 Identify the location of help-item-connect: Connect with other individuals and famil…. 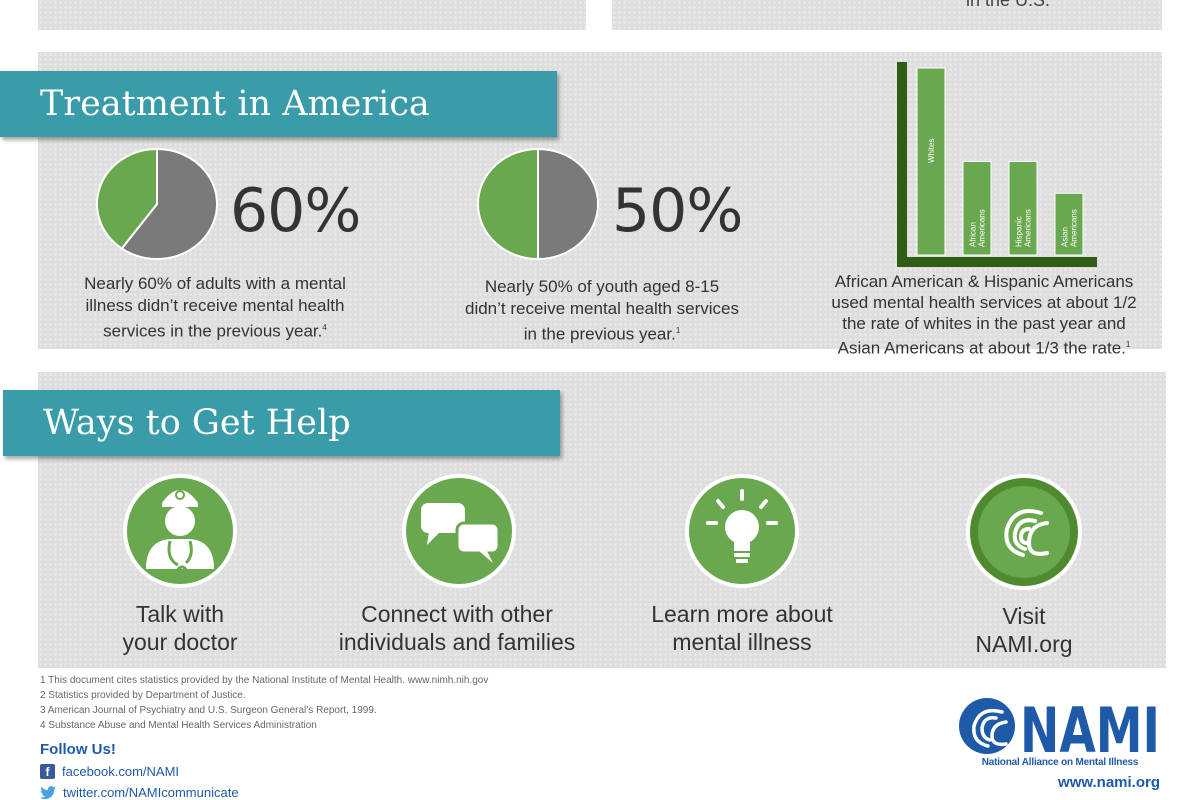
(457, 628).